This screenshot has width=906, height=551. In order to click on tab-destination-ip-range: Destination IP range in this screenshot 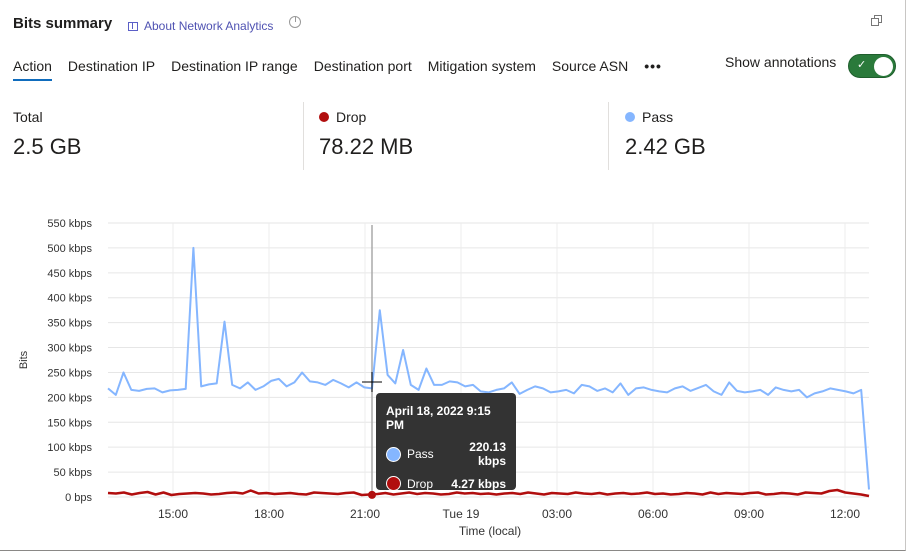, I will do `click(234, 66)`.